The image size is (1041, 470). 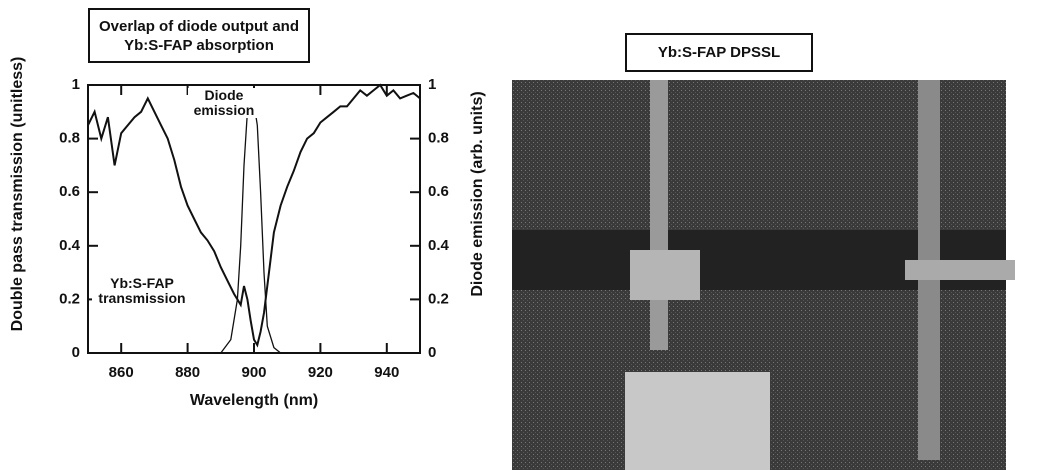 I want to click on annotation: Diode emission, so click(x=224, y=103).